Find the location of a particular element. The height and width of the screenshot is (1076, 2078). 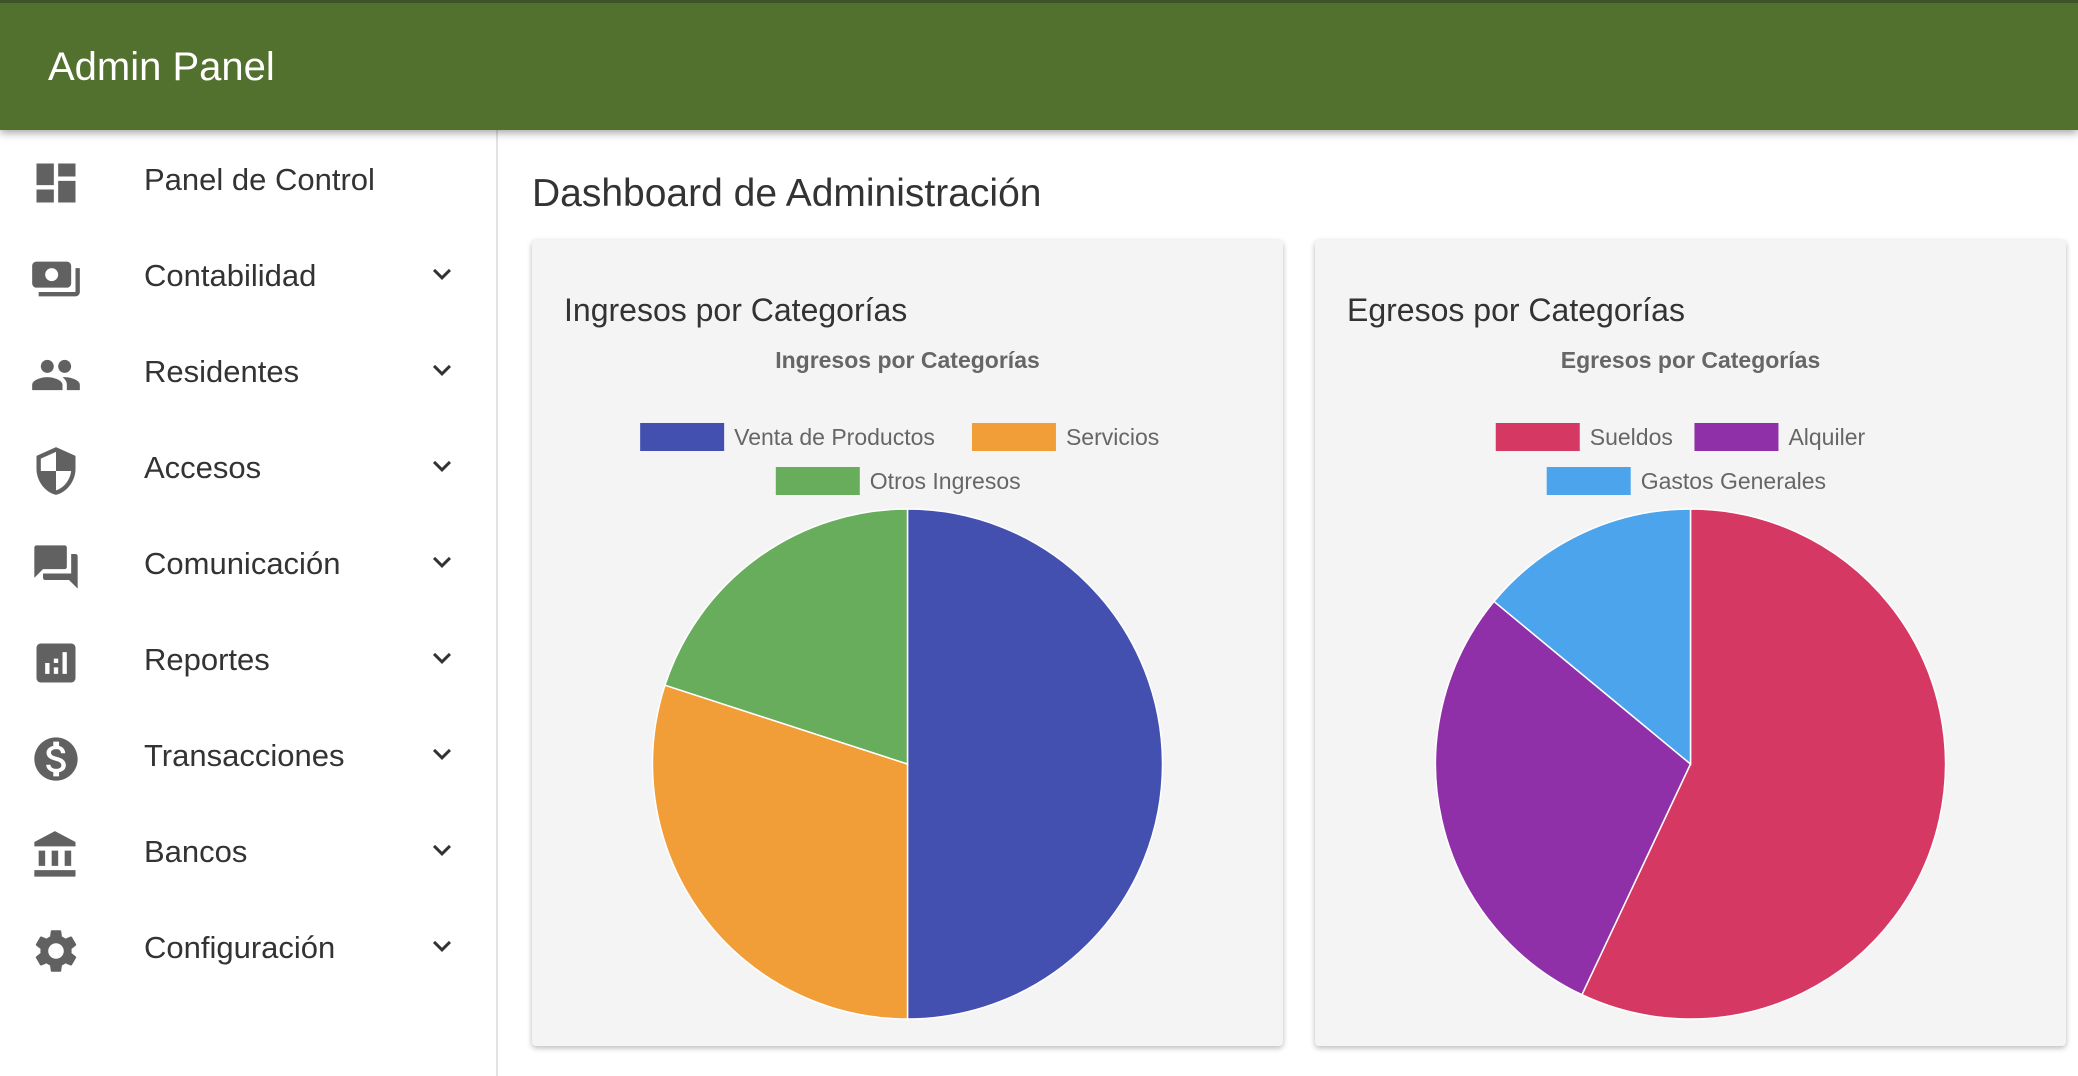

shield-icon is located at coordinates (56, 471).